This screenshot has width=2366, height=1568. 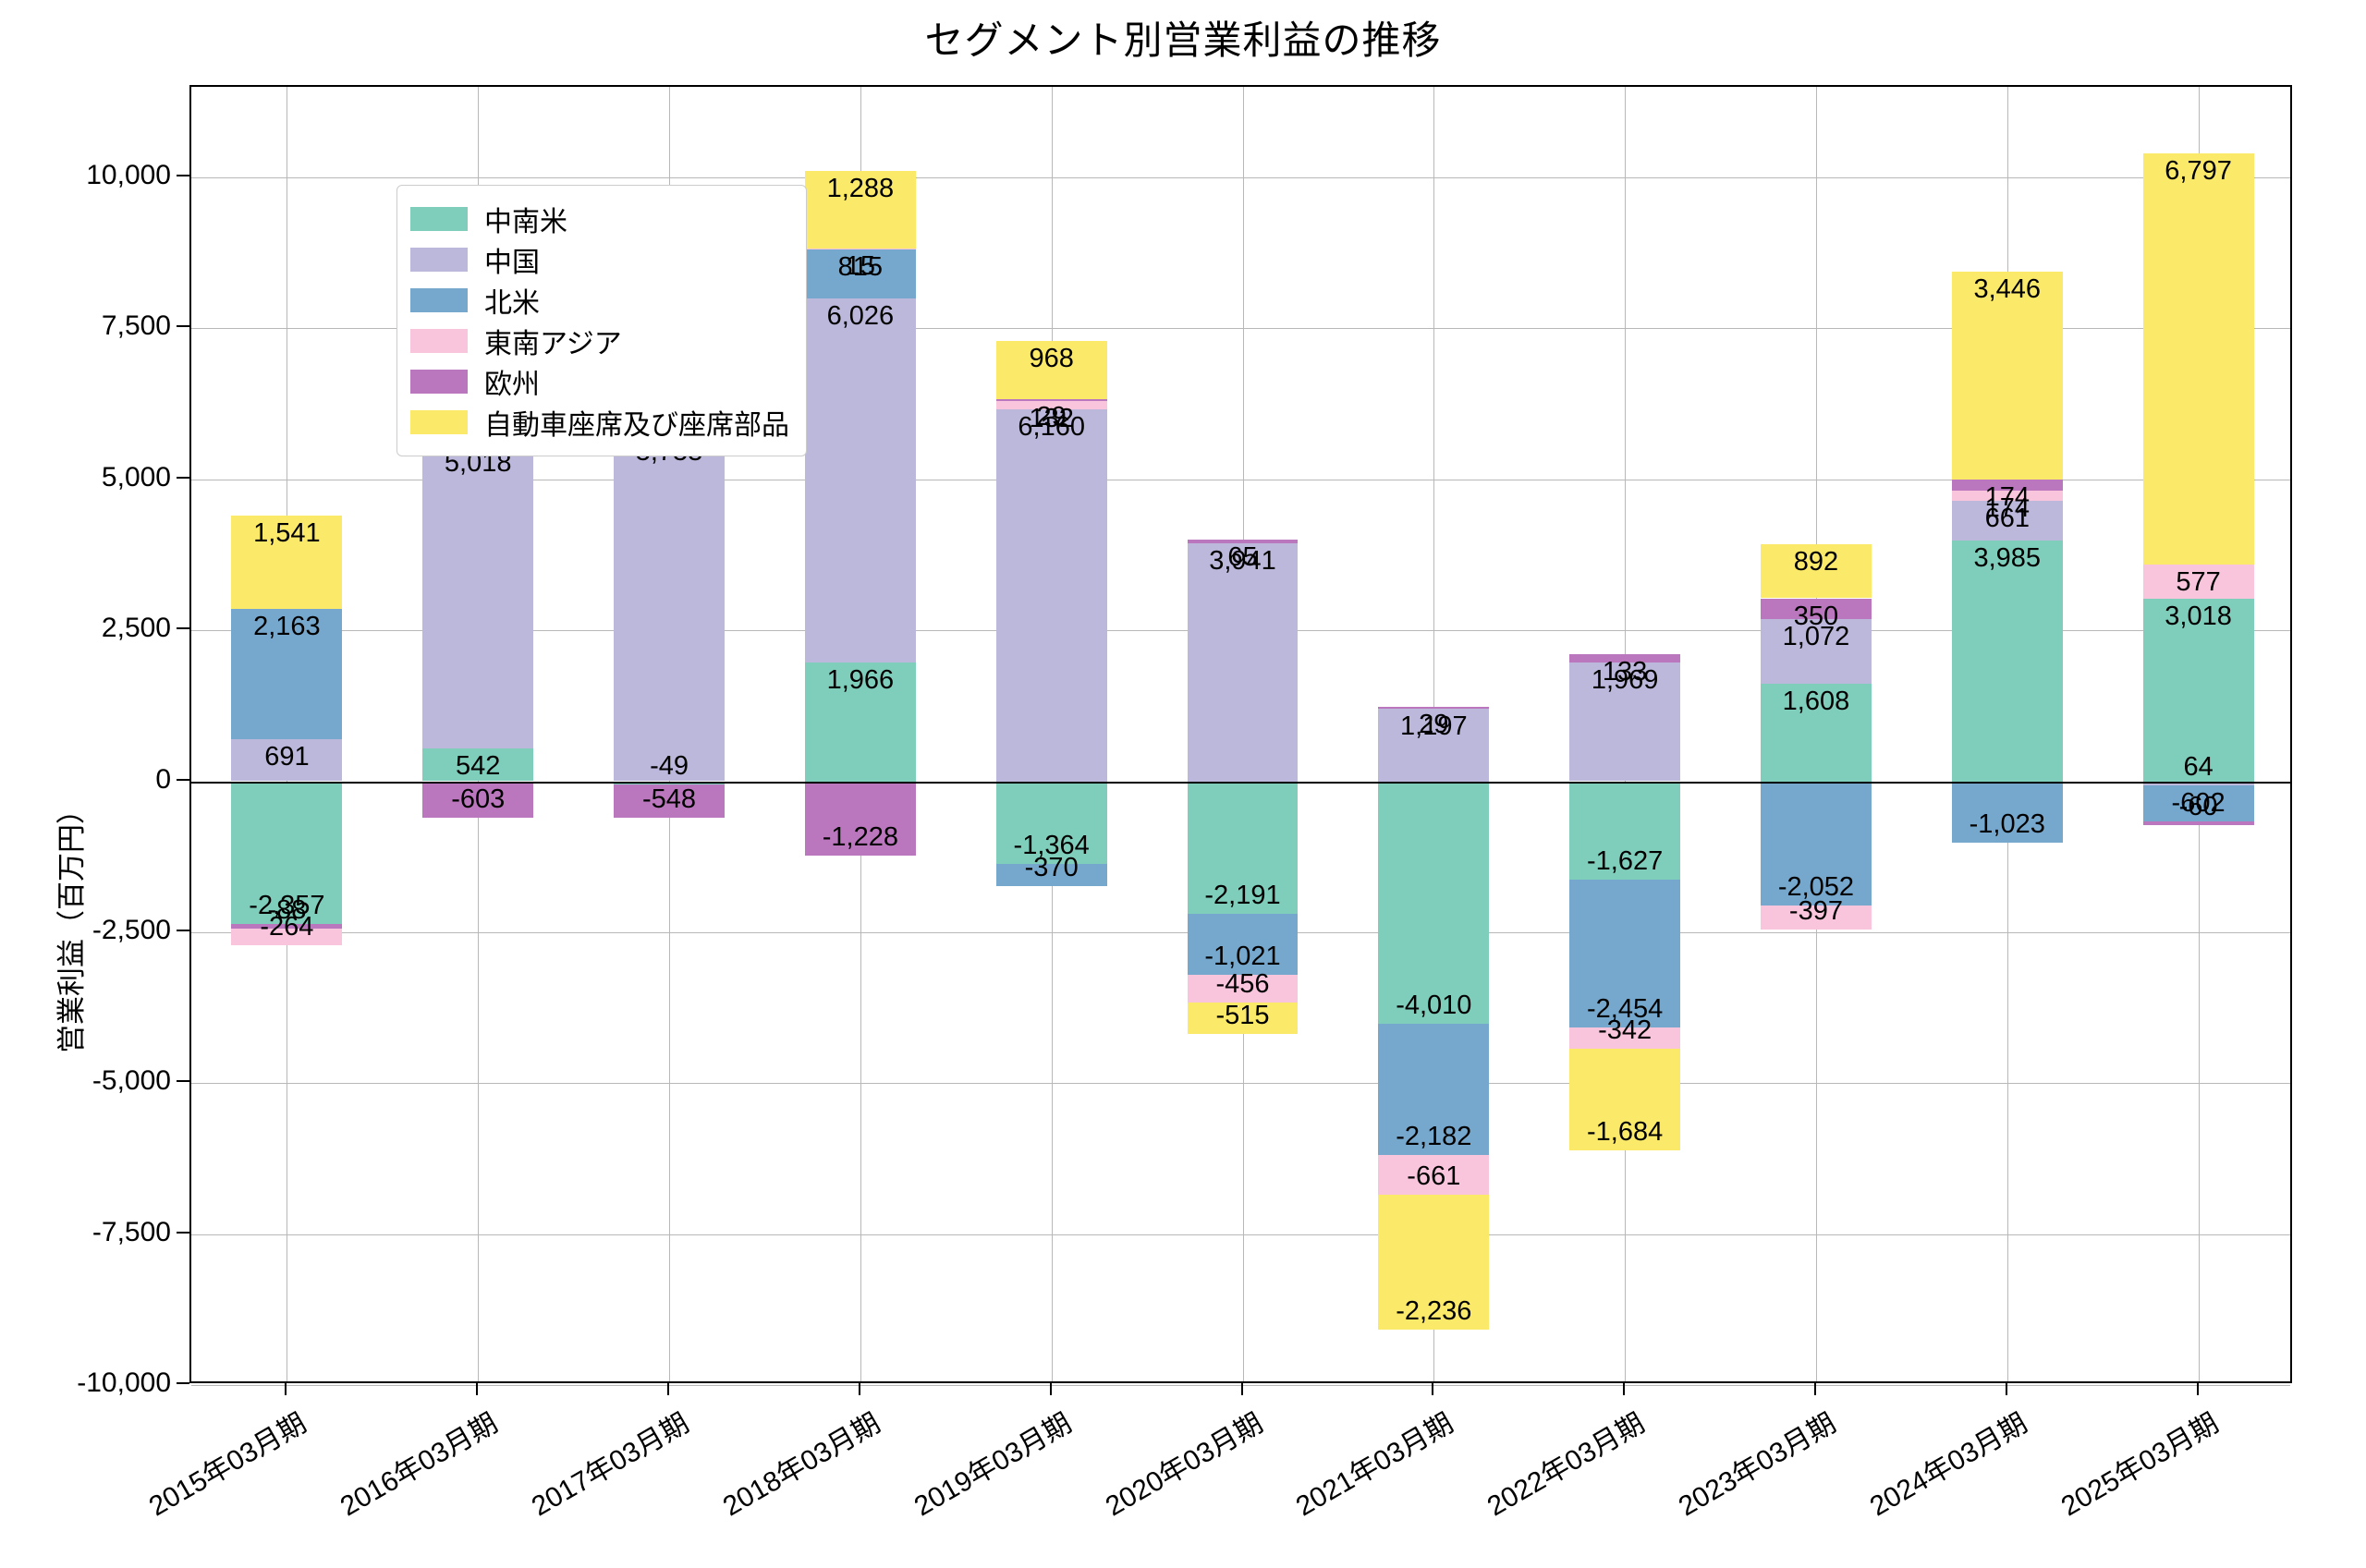 I want to click on y-axis-tick-label: -7,500, so click(x=131, y=1231).